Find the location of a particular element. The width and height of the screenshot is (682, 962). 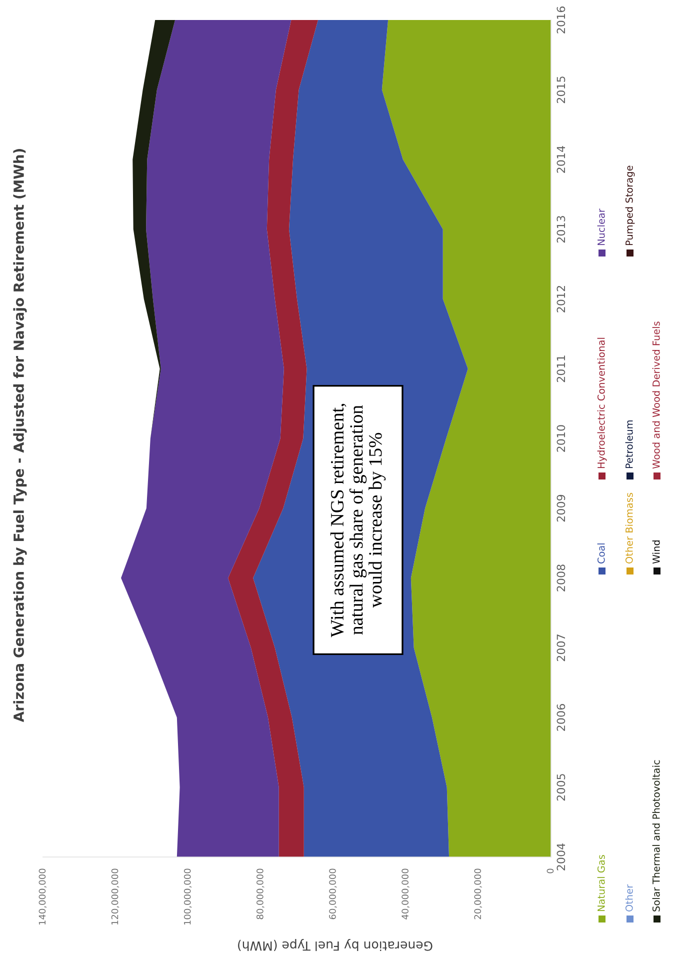

y-tick-label: 2013 is located at coordinates (561, 229).